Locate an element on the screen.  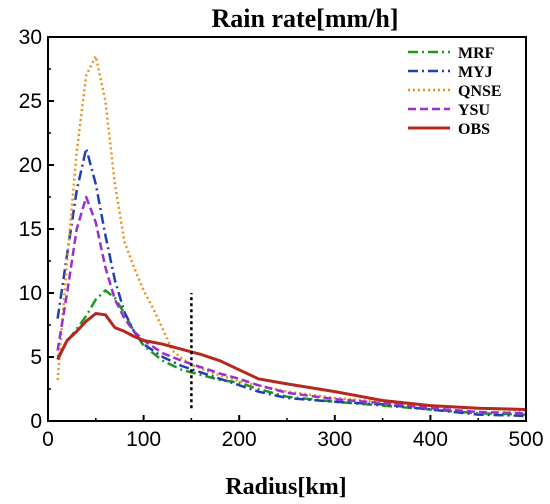
x-tick-label: 100 is located at coordinates (143, 439).